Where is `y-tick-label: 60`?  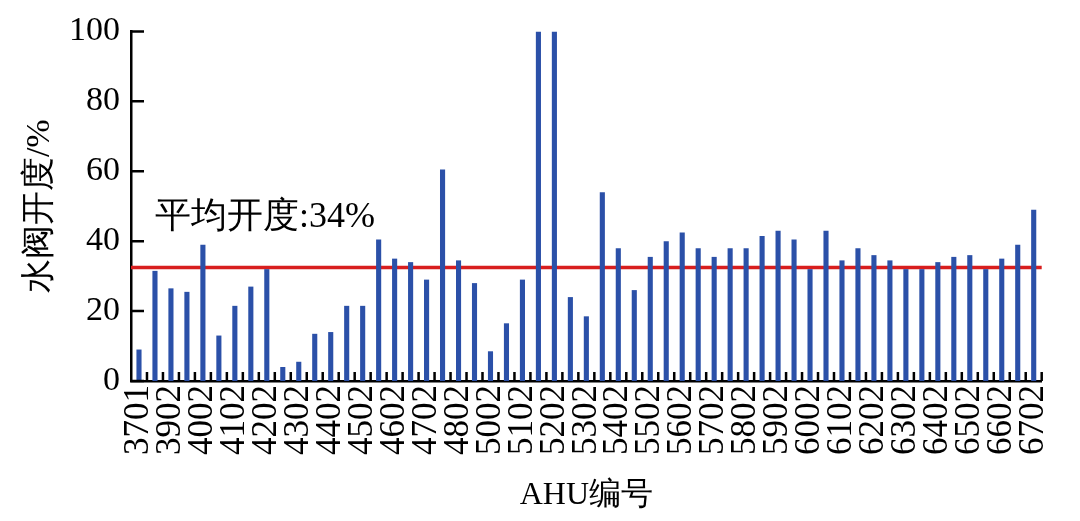
y-tick-label: 60 is located at coordinates (103, 169).